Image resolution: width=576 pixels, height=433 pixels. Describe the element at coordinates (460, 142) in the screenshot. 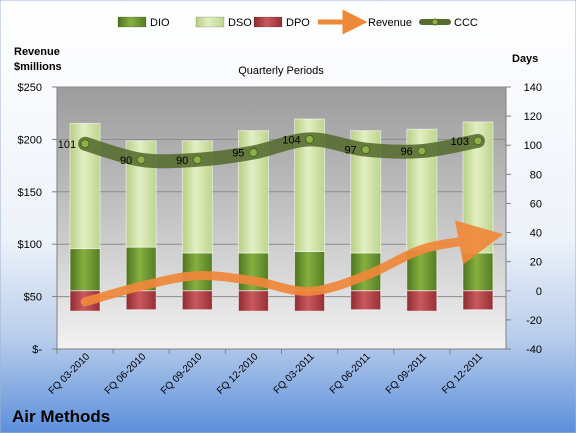

I see `ccc-data-label: 103` at that location.